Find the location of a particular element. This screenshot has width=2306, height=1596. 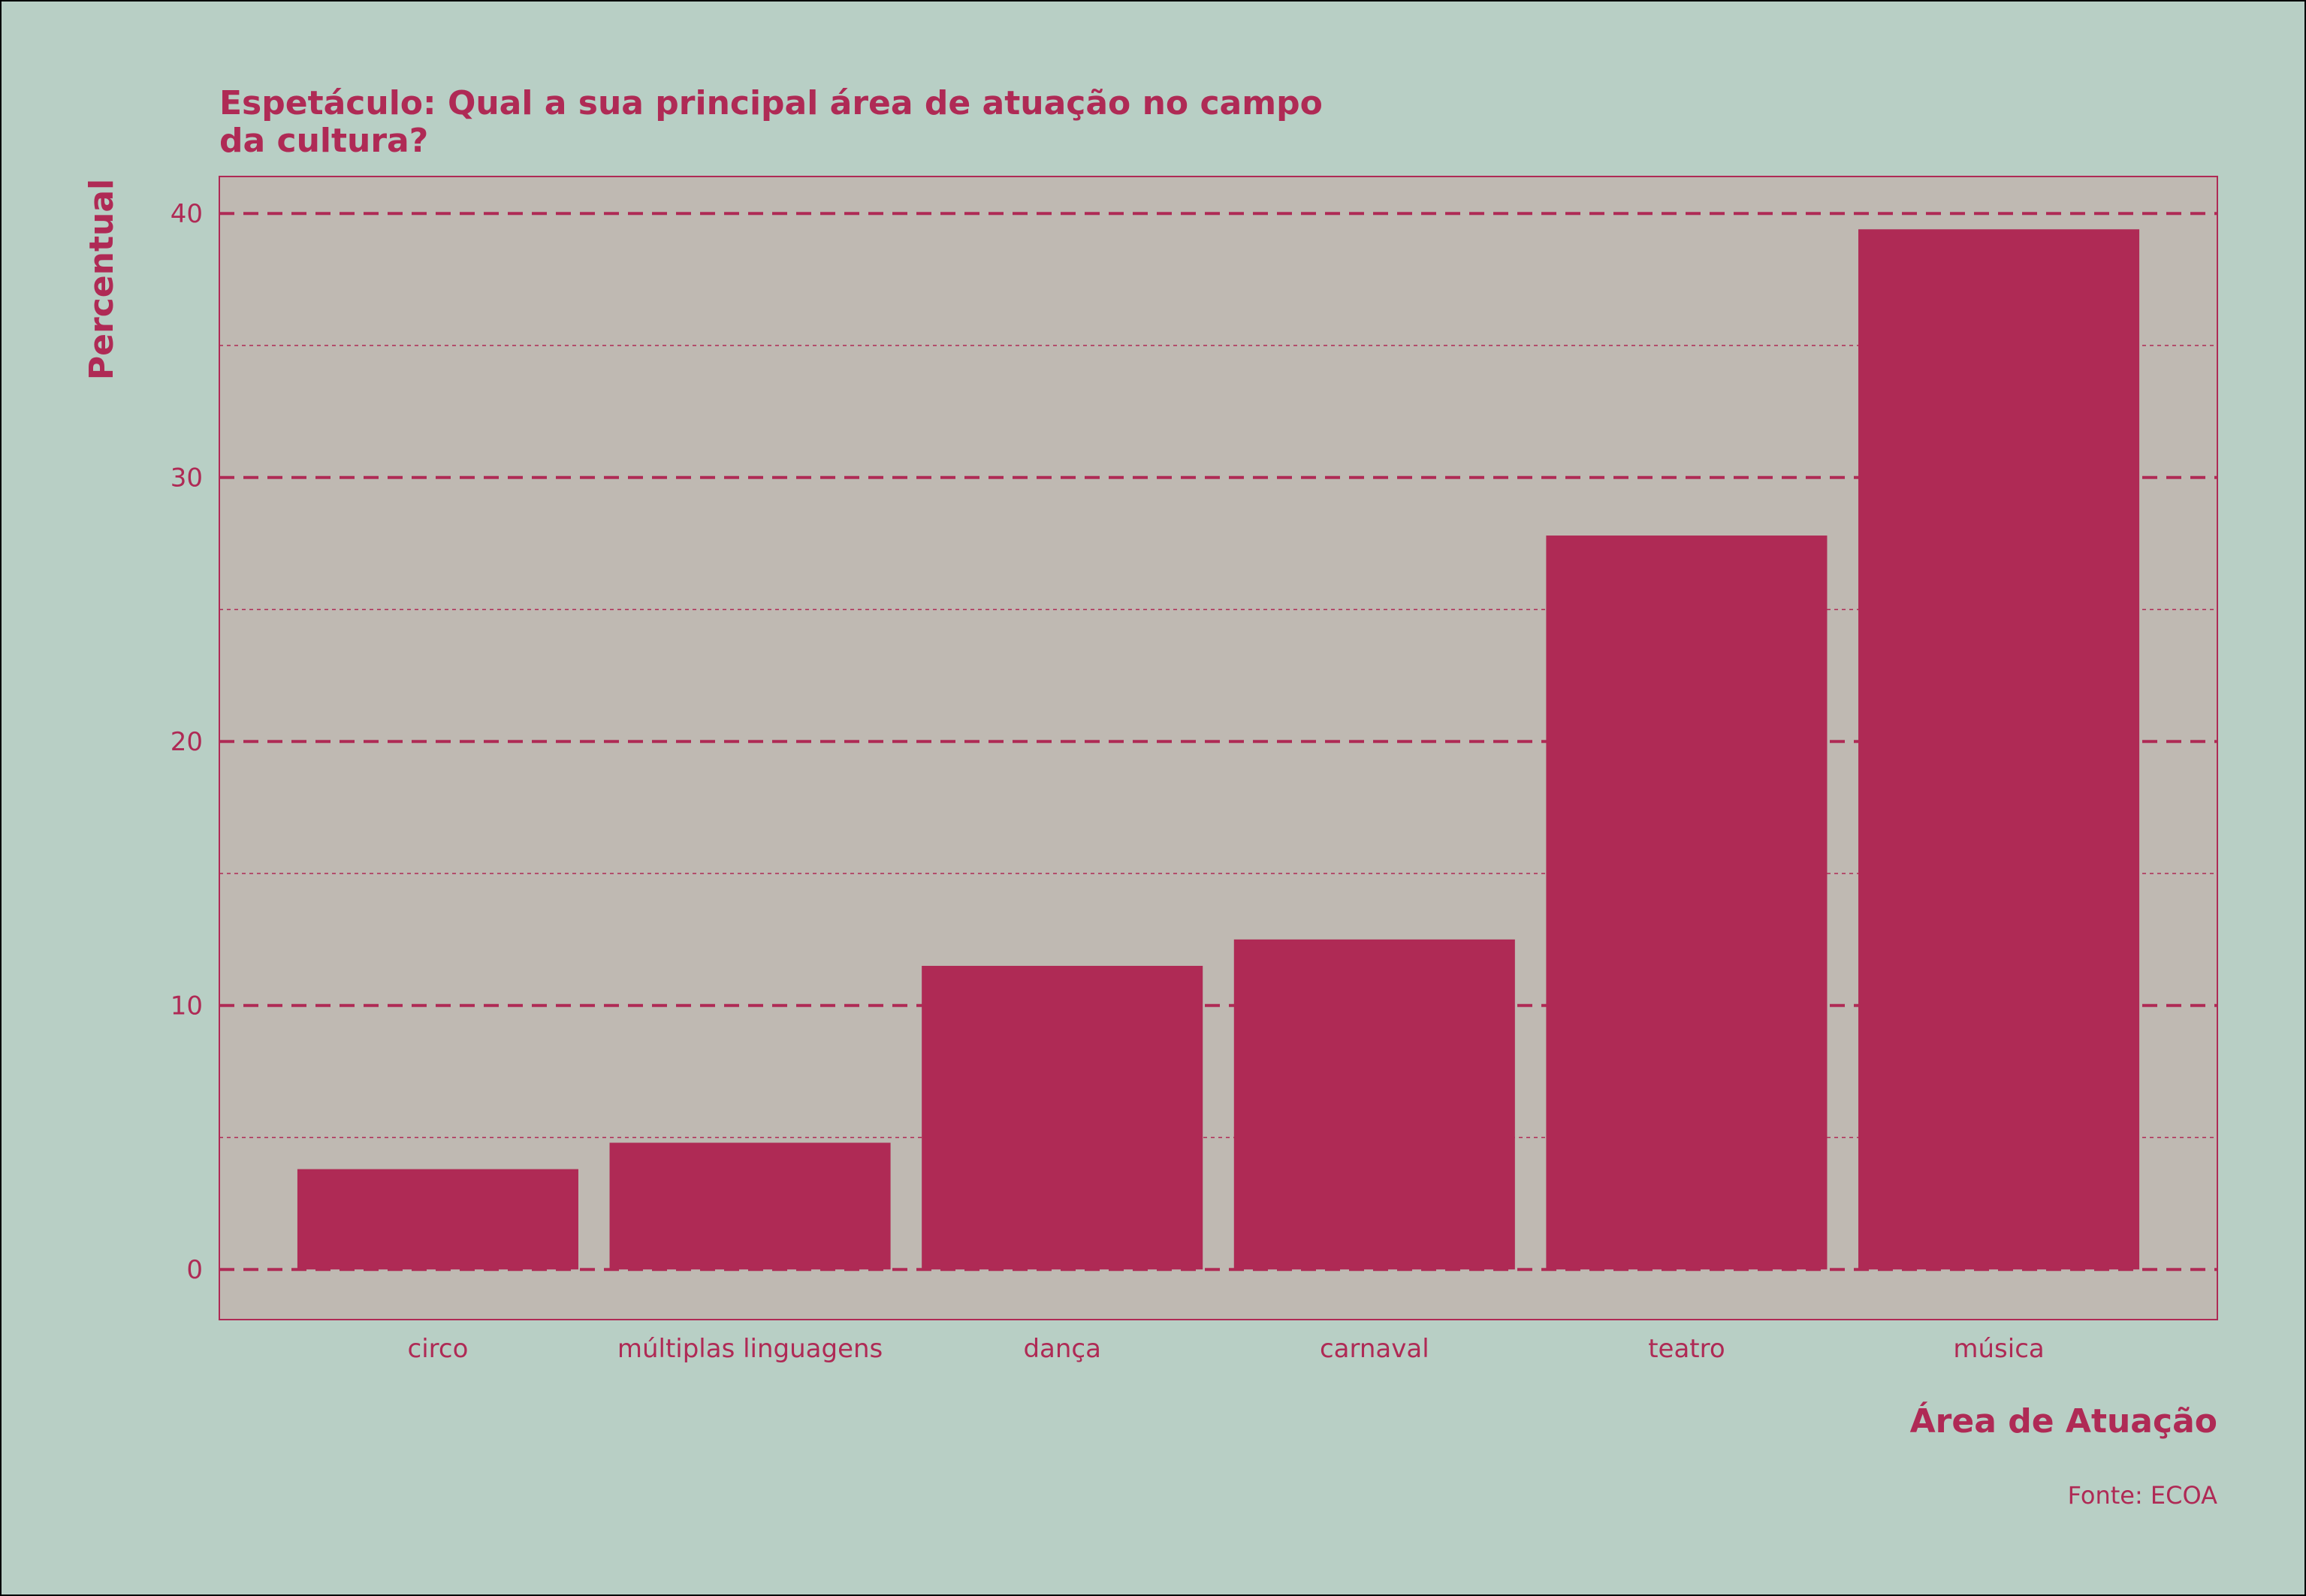

x-axis-label: Área de Atuação is located at coordinates (2063, 1421).